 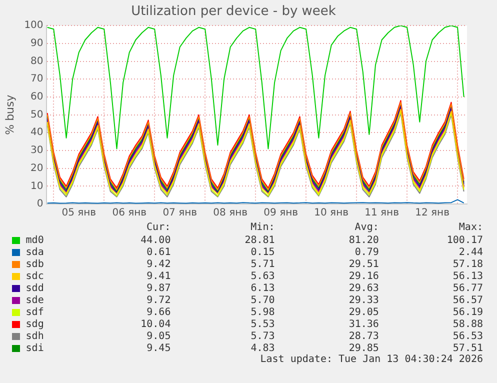 I want to click on text: 2.44, so click(x=471, y=252).